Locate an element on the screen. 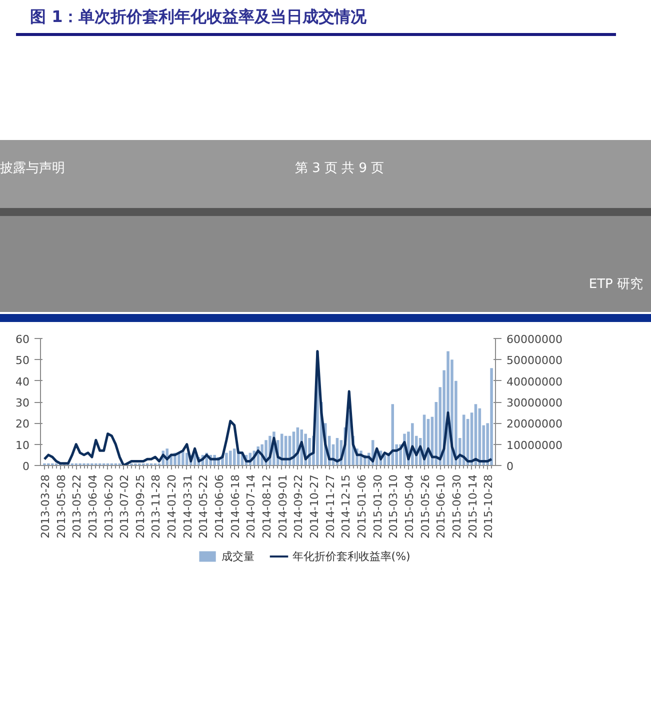  x-tick-label: 2013-06-20 is located at coordinates (109, 506).